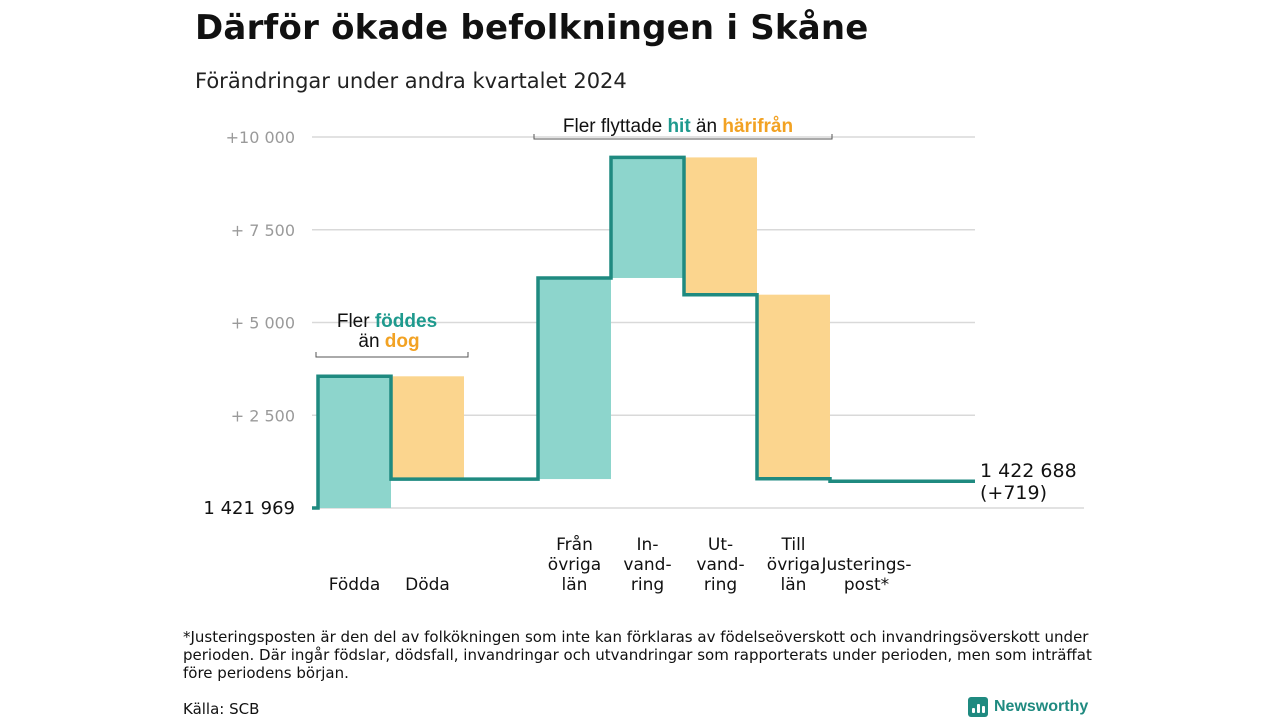 The width and height of the screenshot is (1280, 720). What do you see at coordinates (221, 709) in the screenshot?
I see `source-label: Källa: SCB` at bounding box center [221, 709].